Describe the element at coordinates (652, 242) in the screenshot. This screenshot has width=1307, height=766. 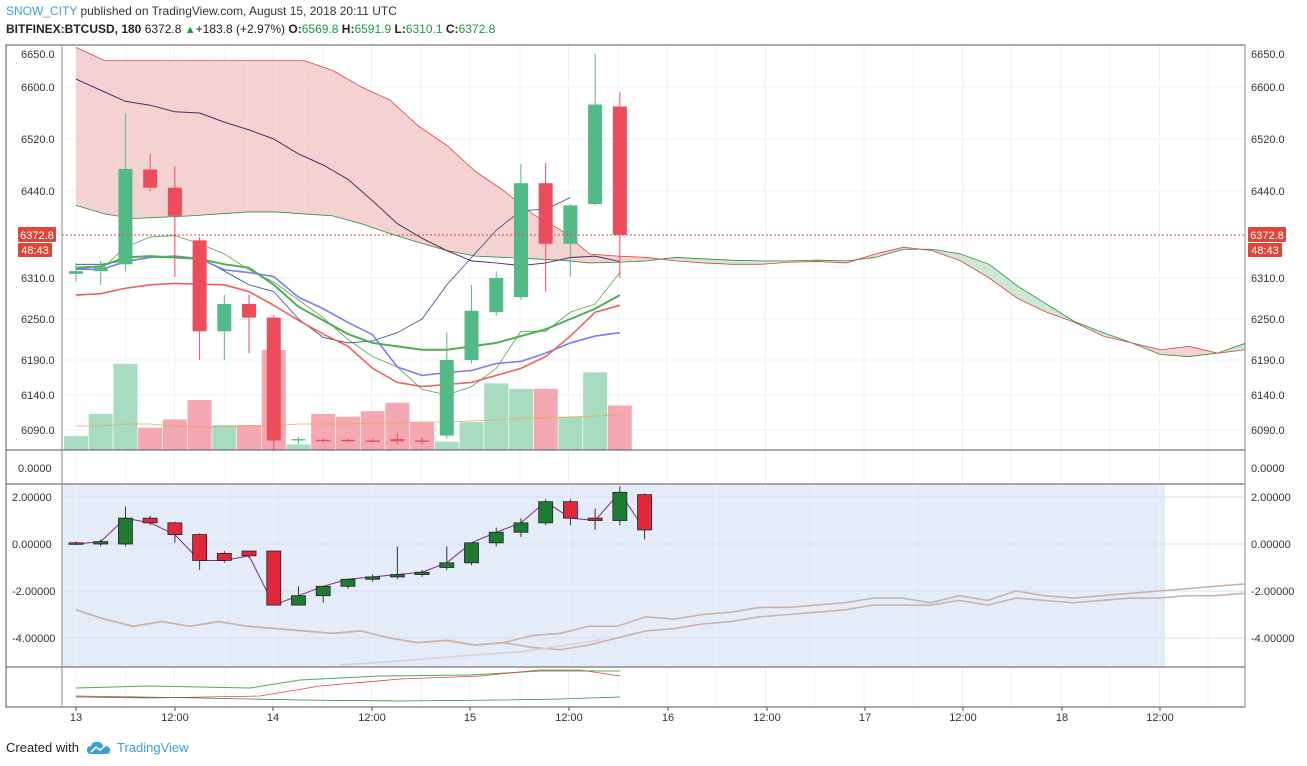
I see `price-tags: 6372.8 48:43 6372.8 48:43` at that location.